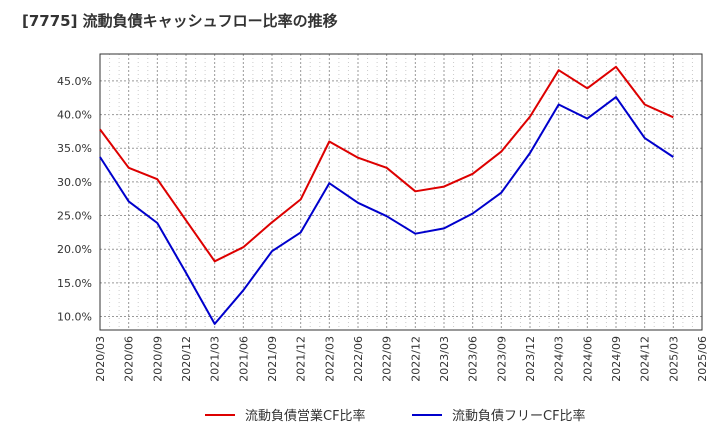 This screenshot has width=720, height=440. I want to click on x-tick-label: 2022/03, so click(329, 359).